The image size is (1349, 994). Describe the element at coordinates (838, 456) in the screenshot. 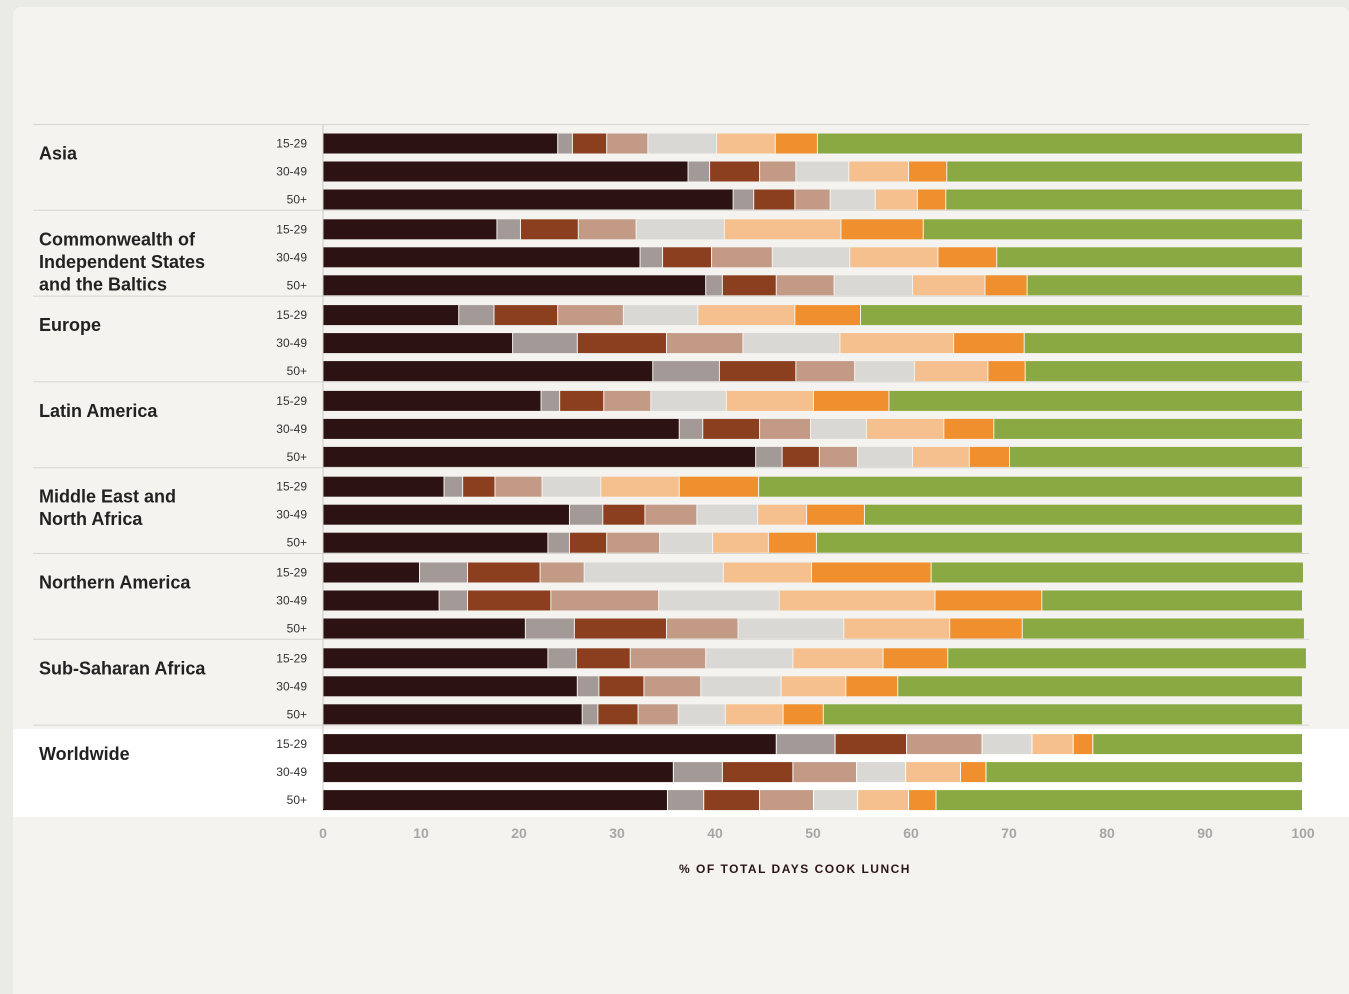

I see `bar-segment-latin-america-50+-4` at that location.